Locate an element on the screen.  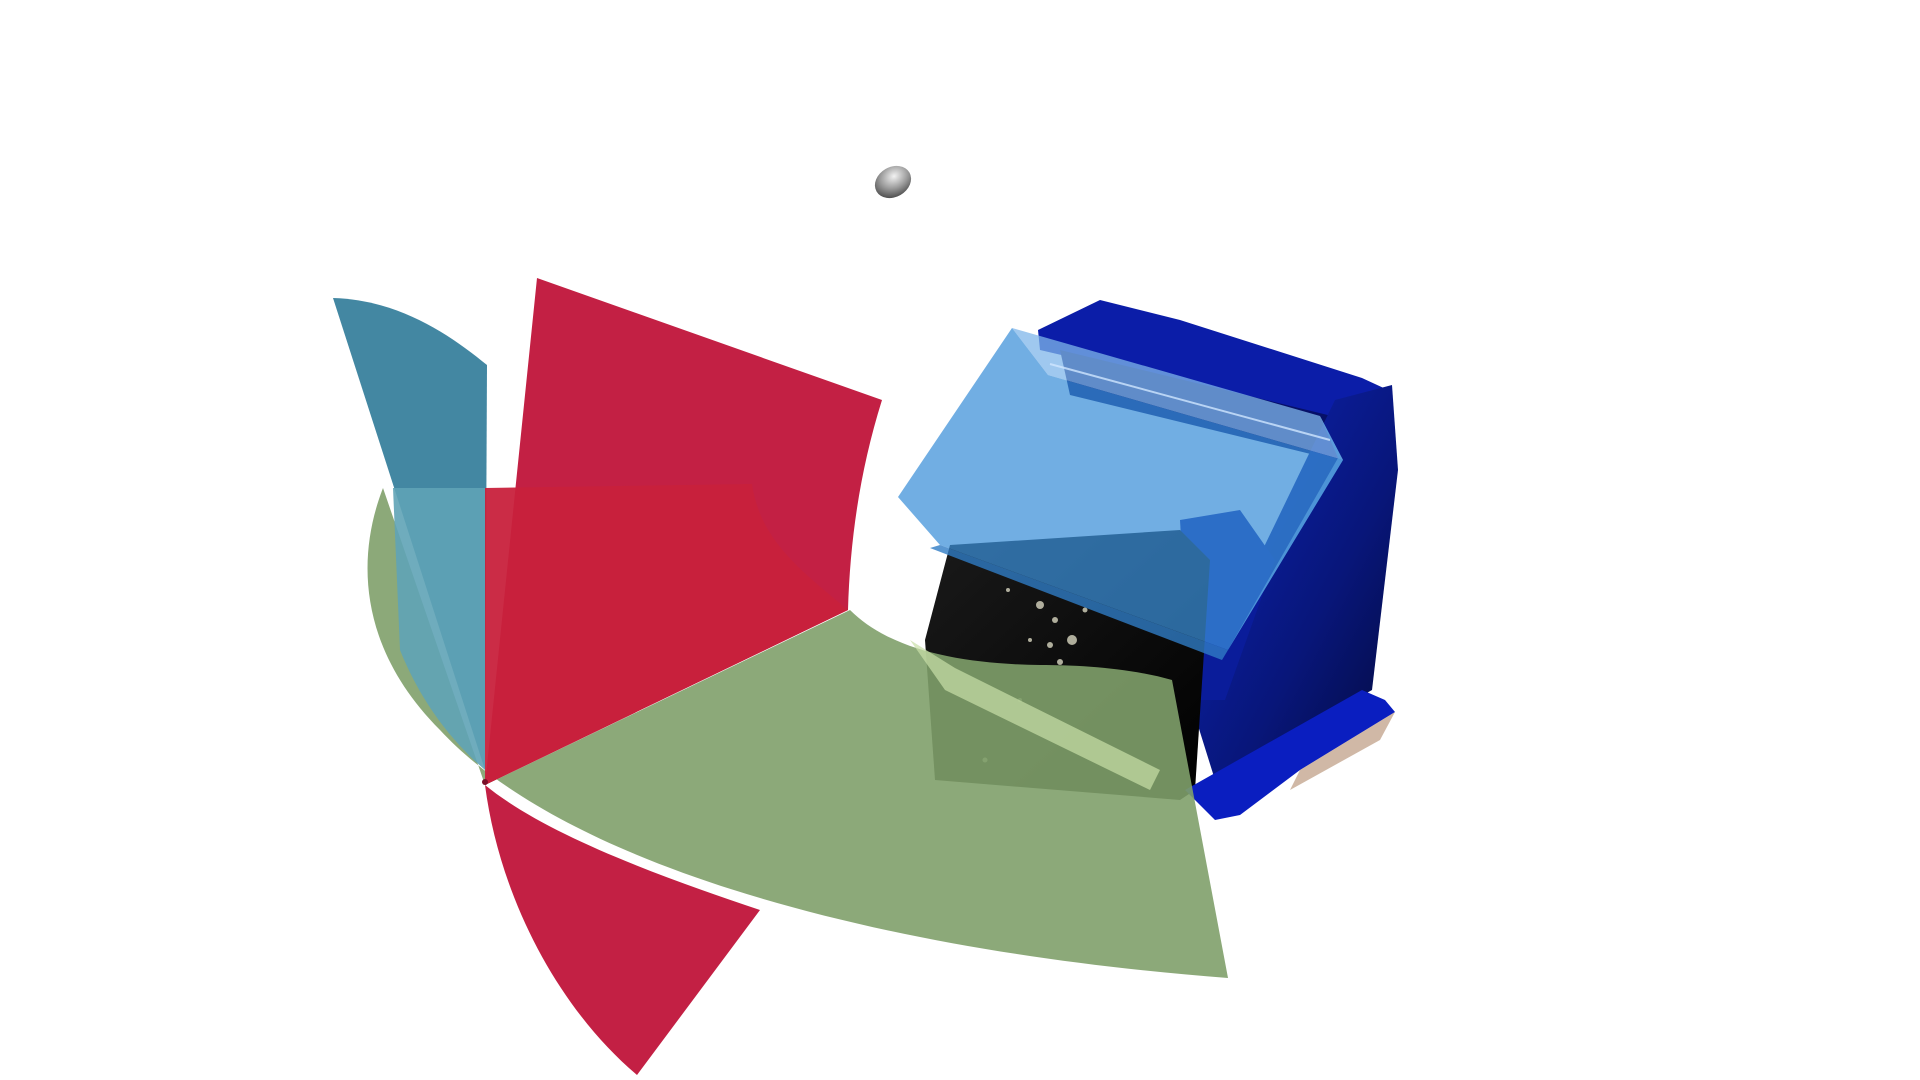
bbox-bottom-edge is located at coordinates (1079, 602).